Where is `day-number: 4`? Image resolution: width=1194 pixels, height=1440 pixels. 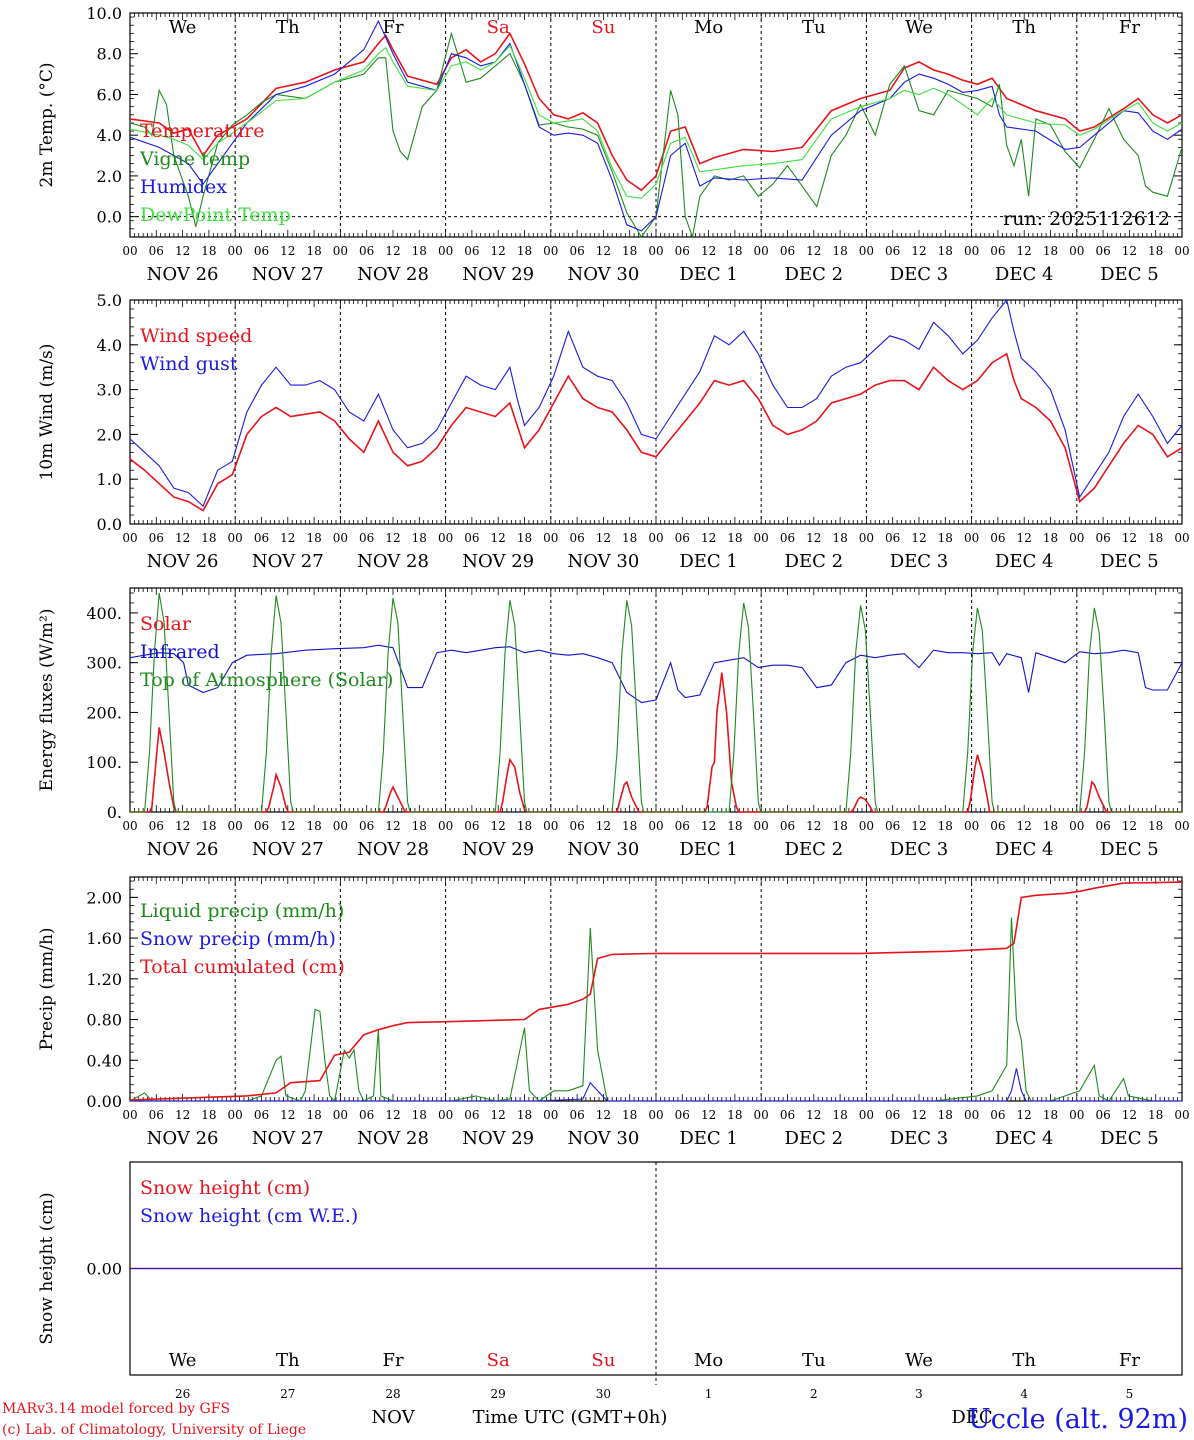 day-number: 4 is located at coordinates (1024, 1394).